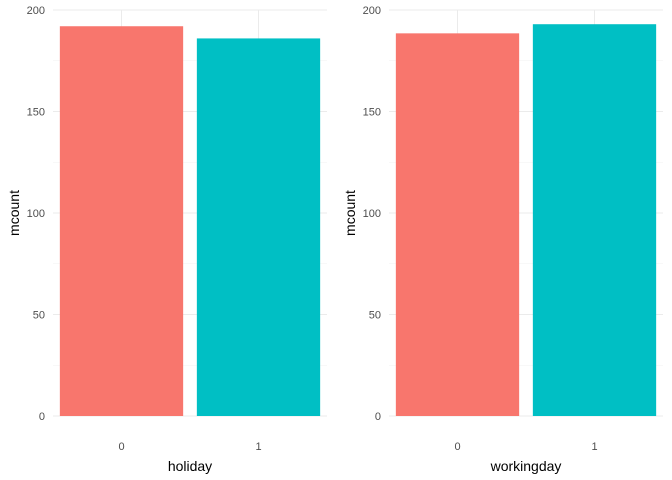 The image size is (672, 480). Describe the element at coordinates (526, 466) in the screenshot. I see `x-axis-title: workingday` at that location.